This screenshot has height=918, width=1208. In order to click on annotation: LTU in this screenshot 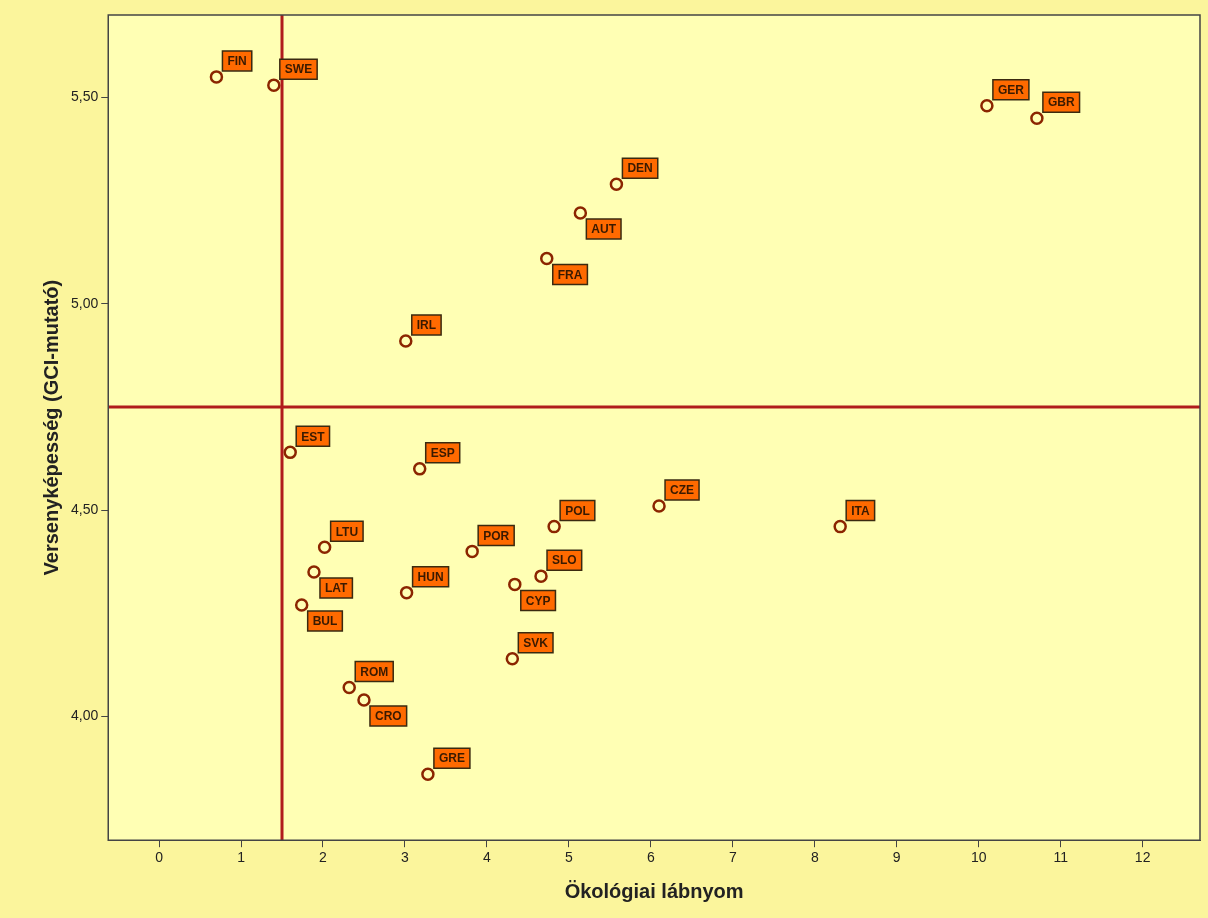, I will do `click(347, 531)`.